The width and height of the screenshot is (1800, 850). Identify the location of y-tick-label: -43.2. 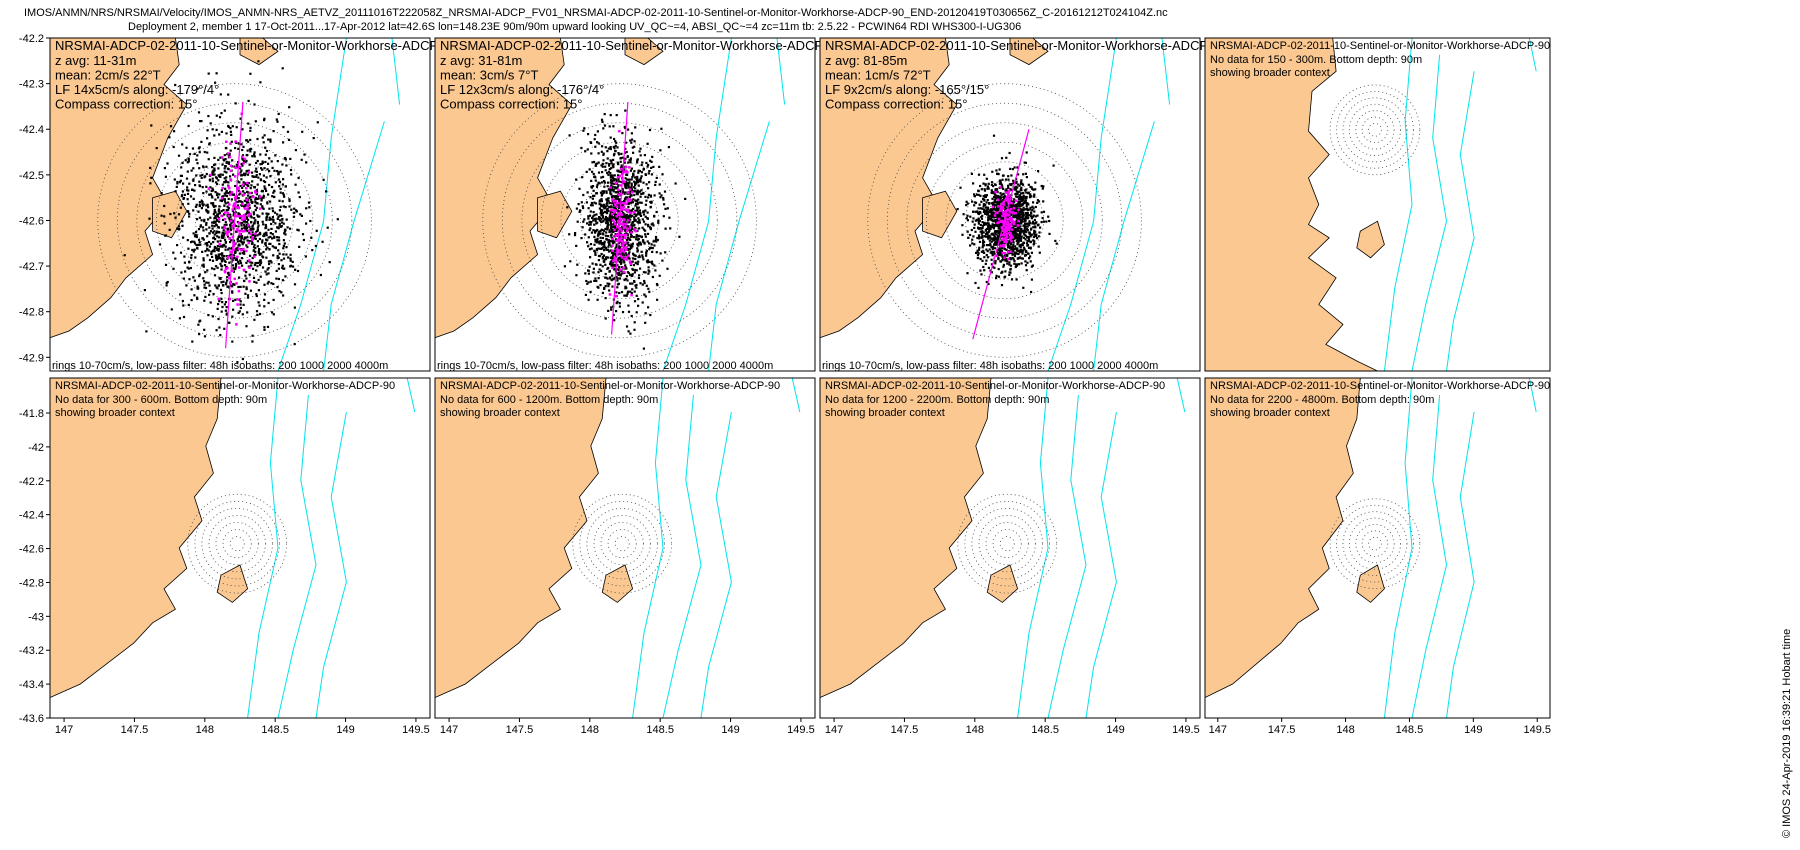
(31, 651).